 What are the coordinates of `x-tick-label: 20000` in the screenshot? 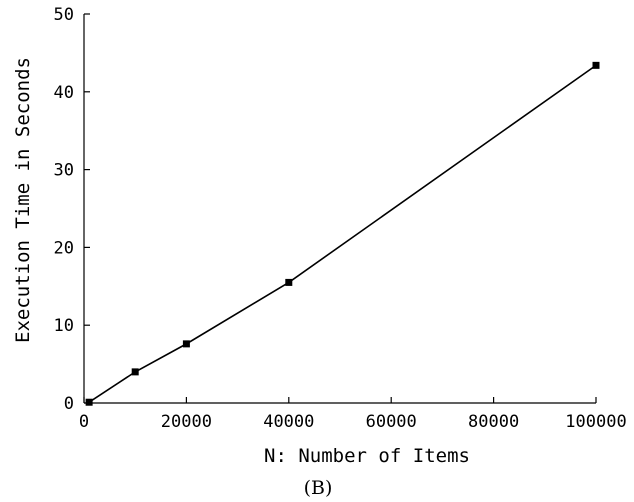 It's located at (186, 422).